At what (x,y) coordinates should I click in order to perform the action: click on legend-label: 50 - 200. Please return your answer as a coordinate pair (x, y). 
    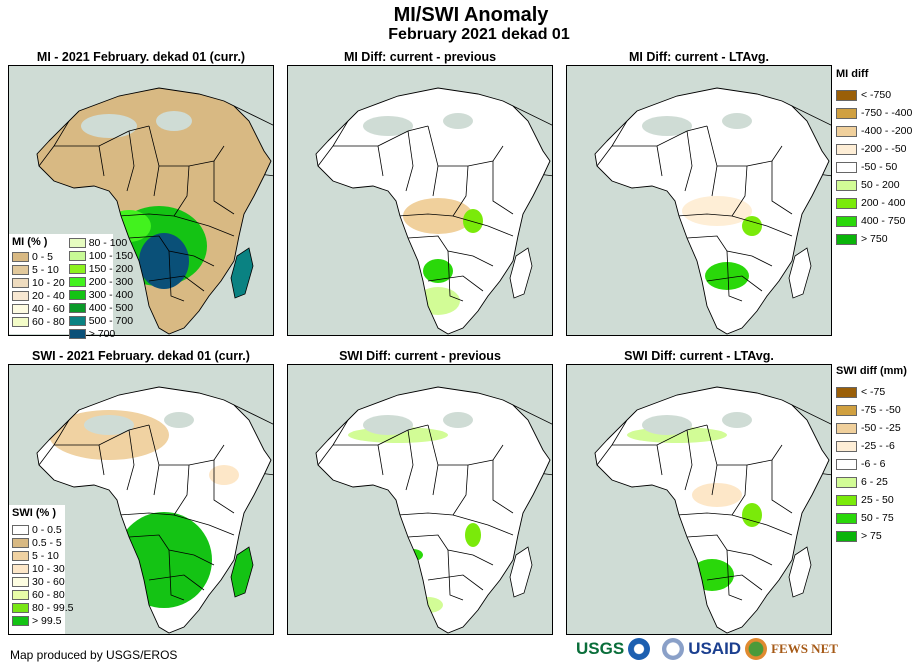
    Looking at the image, I should click on (880, 185).